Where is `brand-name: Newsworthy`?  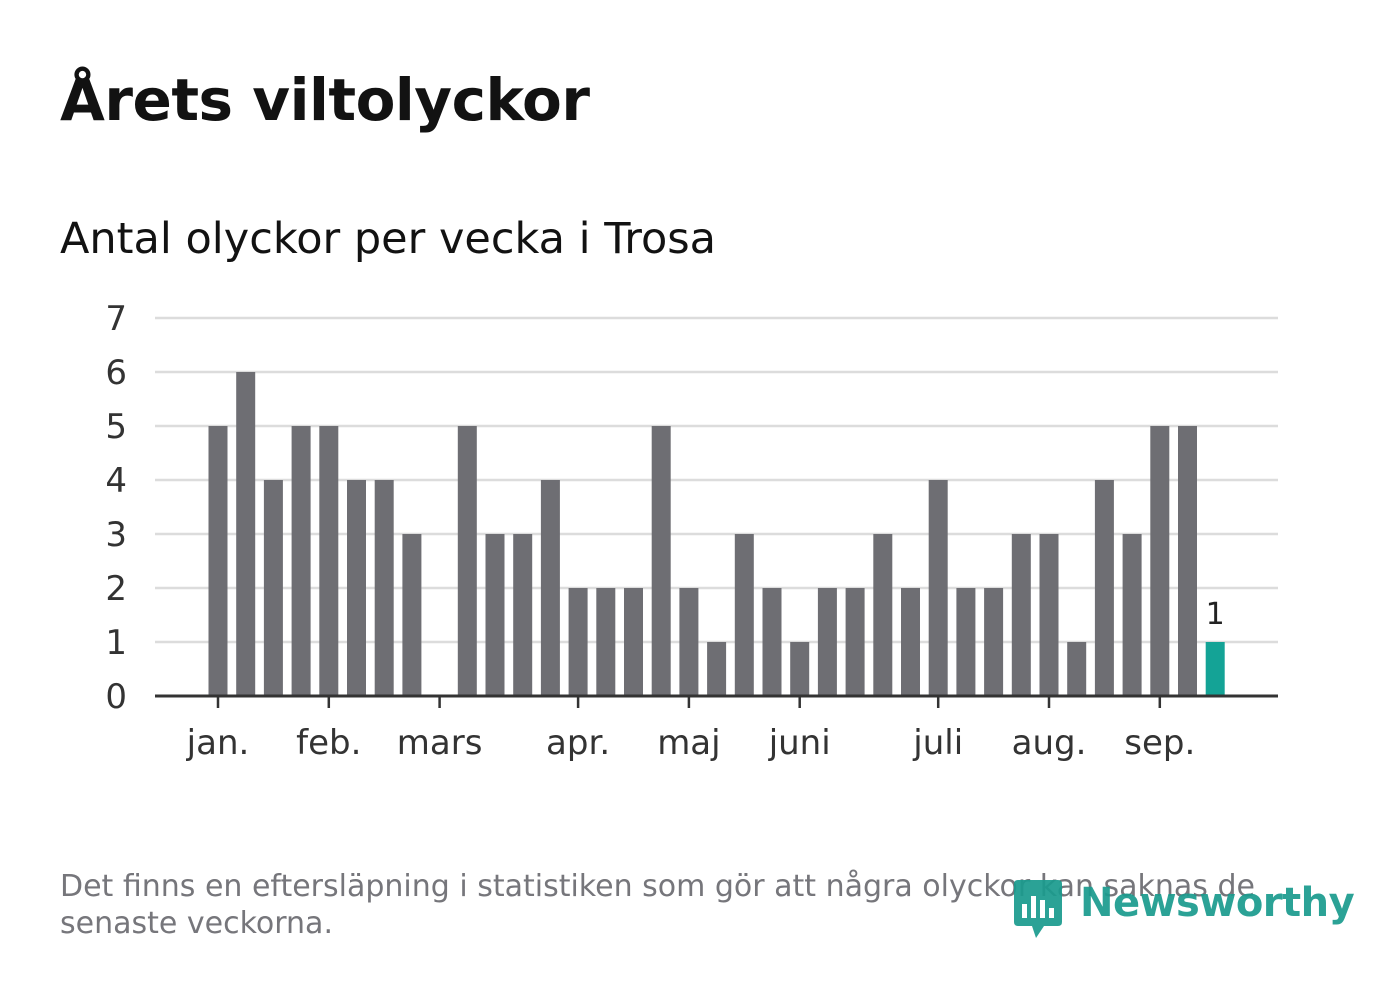 brand-name: Newsworthy is located at coordinates (1217, 903).